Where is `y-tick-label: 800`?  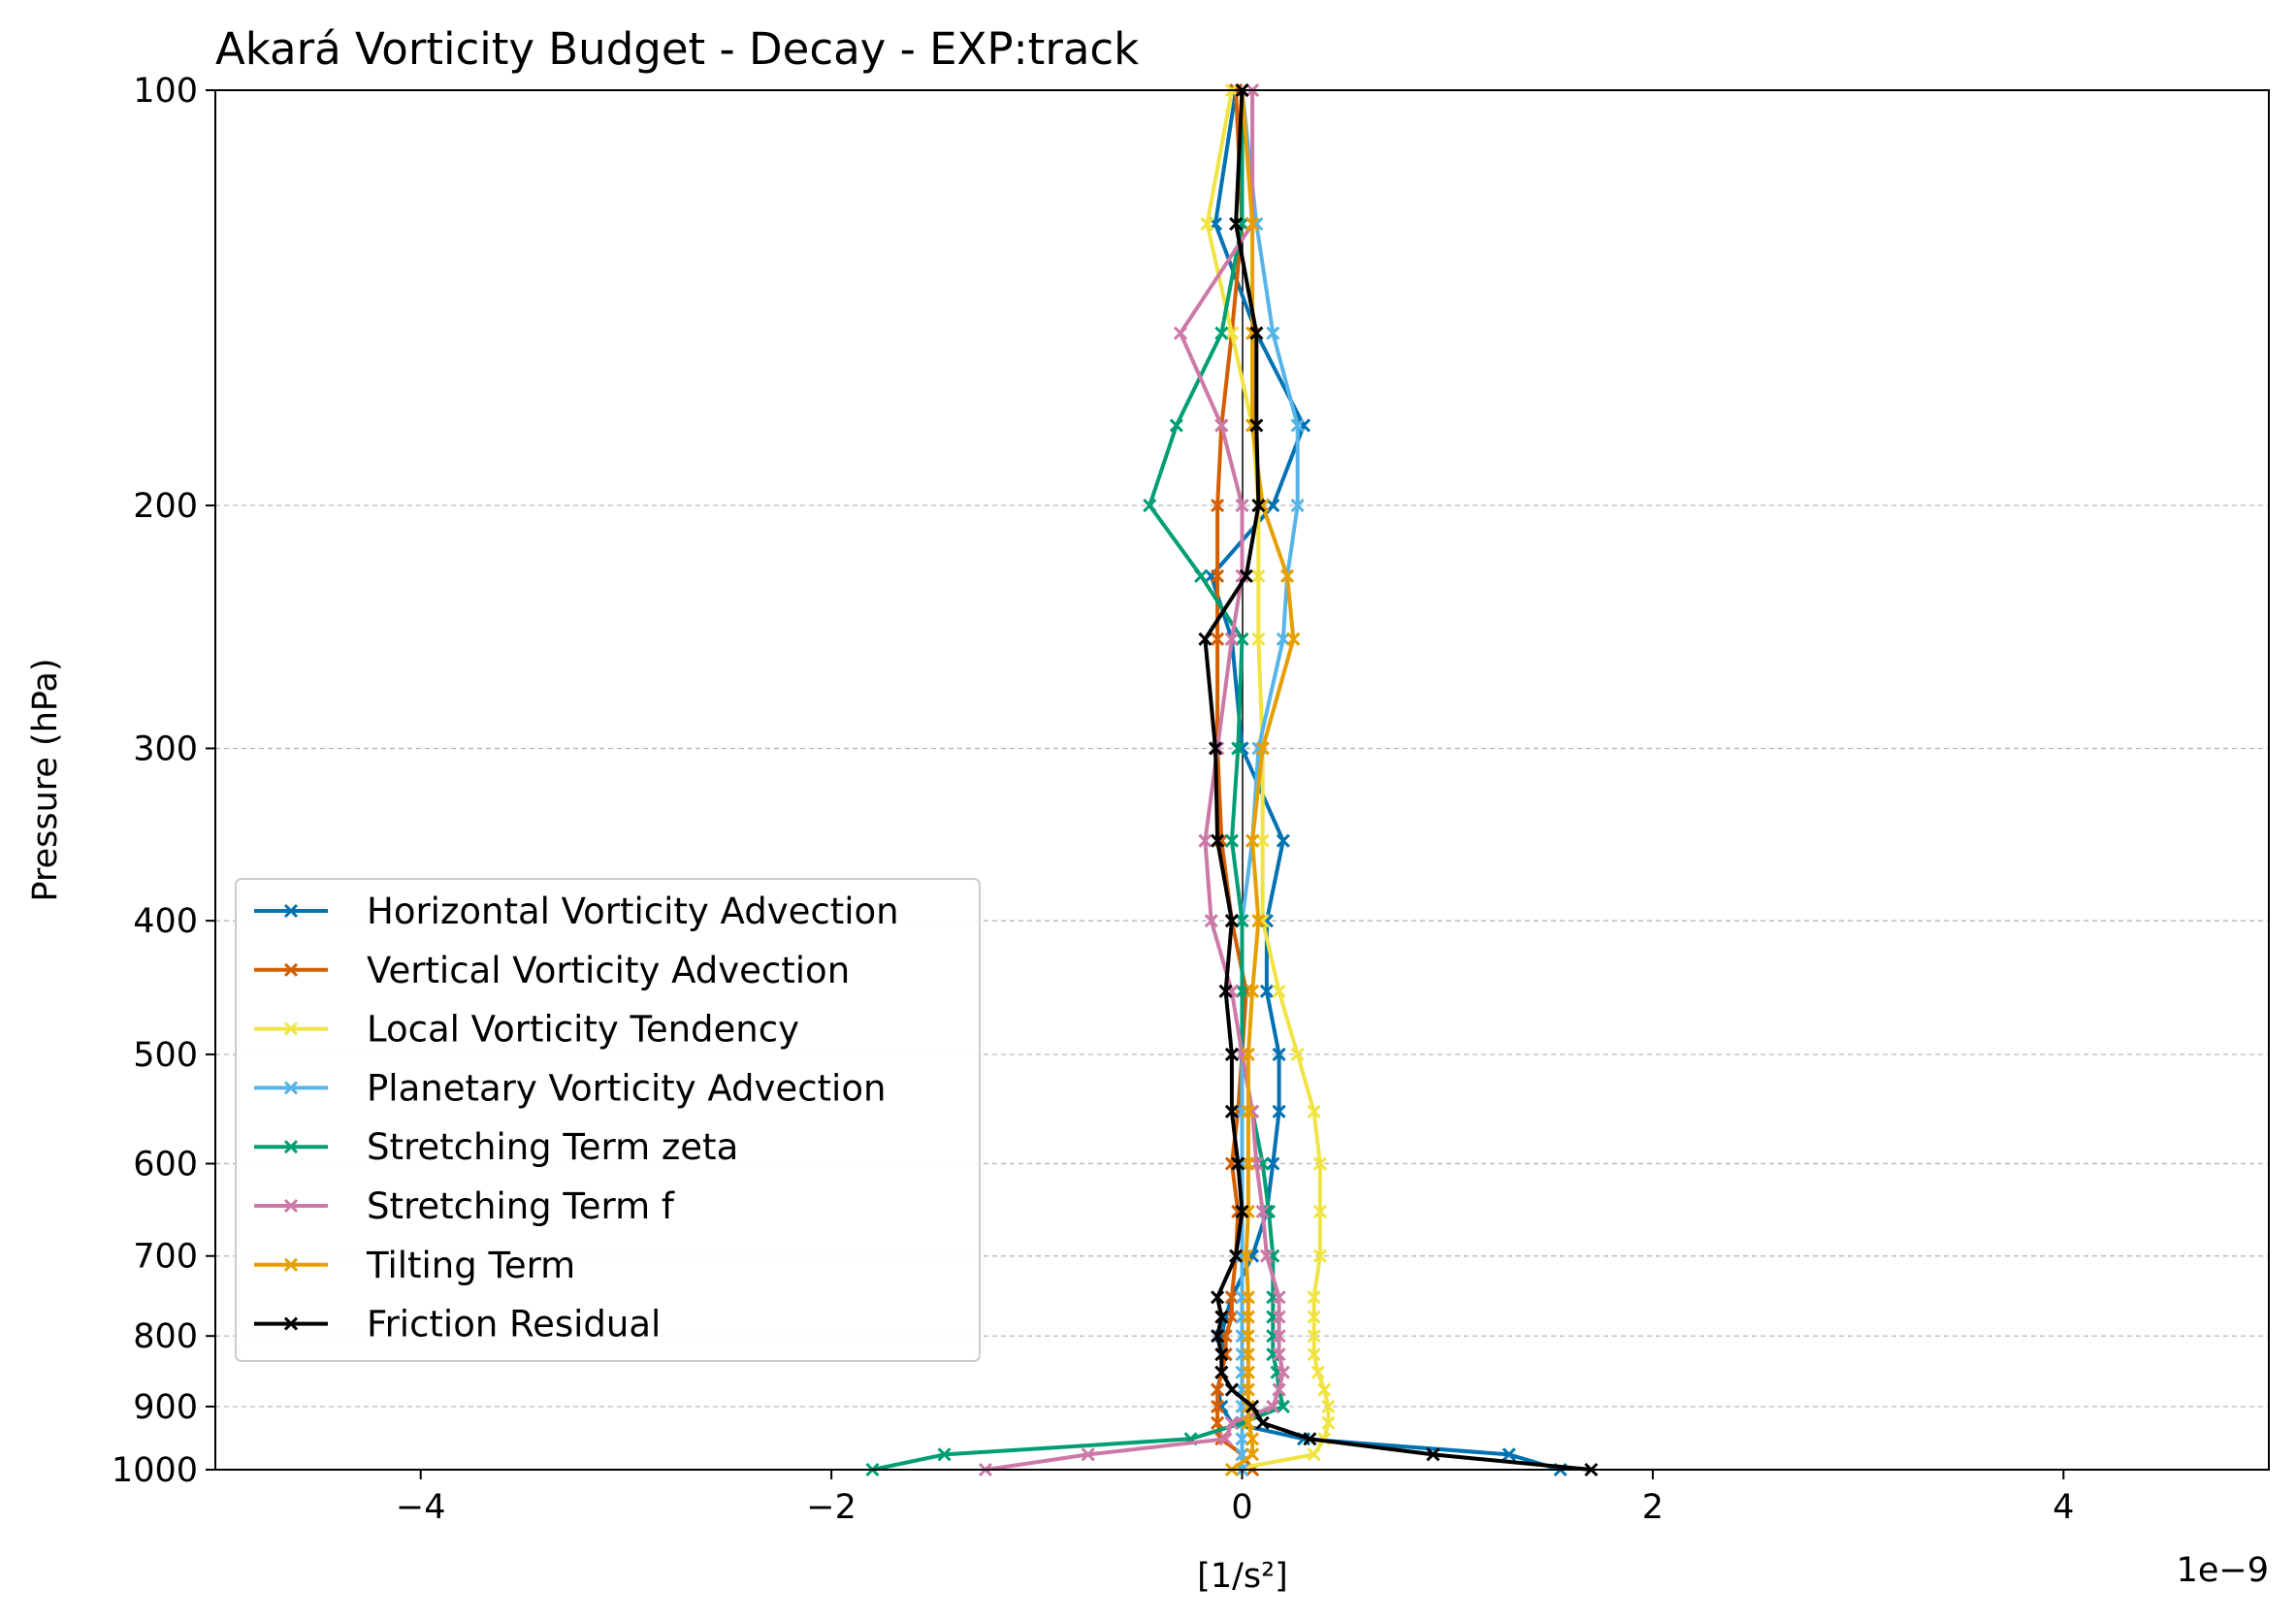
y-tick-label: 800 is located at coordinates (166, 1337).